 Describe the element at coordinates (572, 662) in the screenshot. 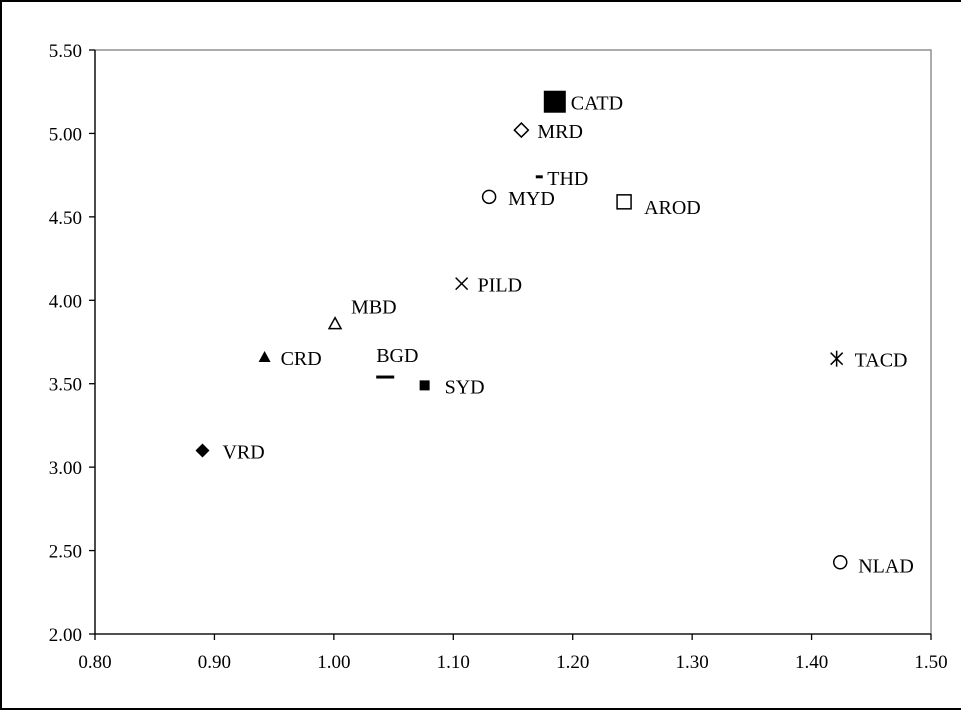

I see `x-tick-label: 1.20` at that location.